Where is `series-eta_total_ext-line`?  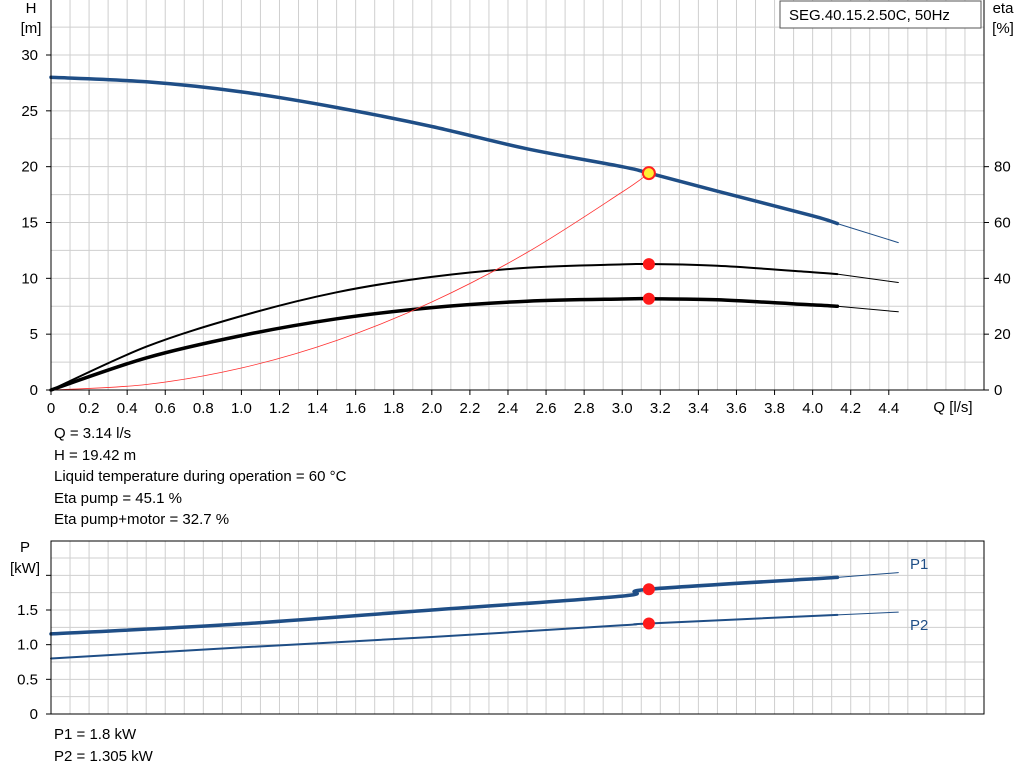
series-eta_total_ext-line is located at coordinates (867, 309).